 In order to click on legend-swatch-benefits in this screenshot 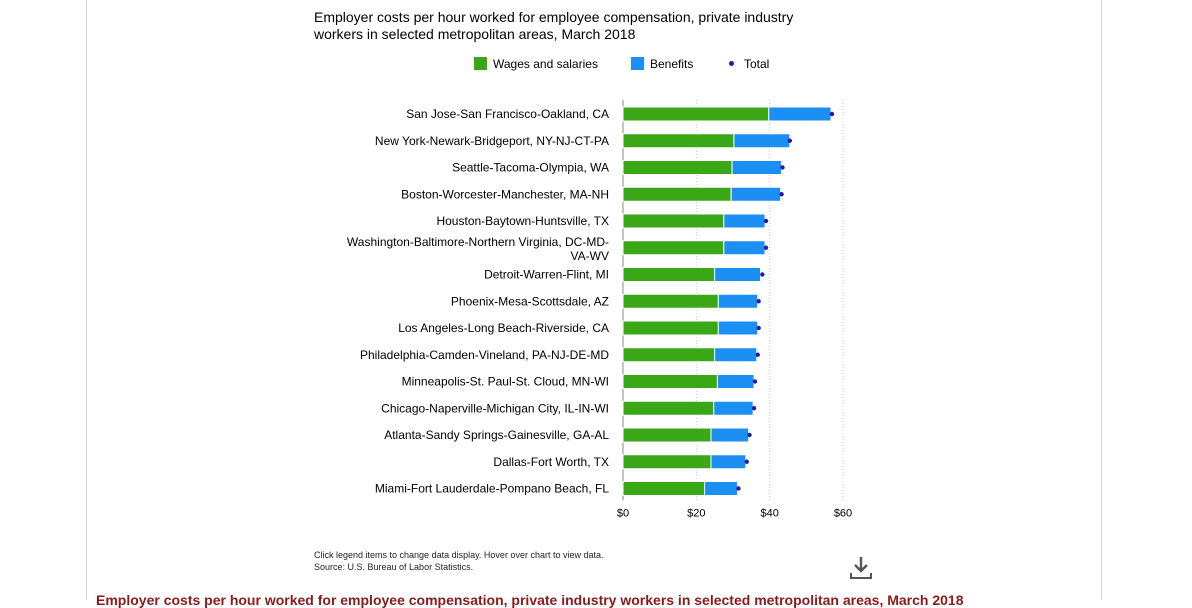, I will do `click(637, 63)`.